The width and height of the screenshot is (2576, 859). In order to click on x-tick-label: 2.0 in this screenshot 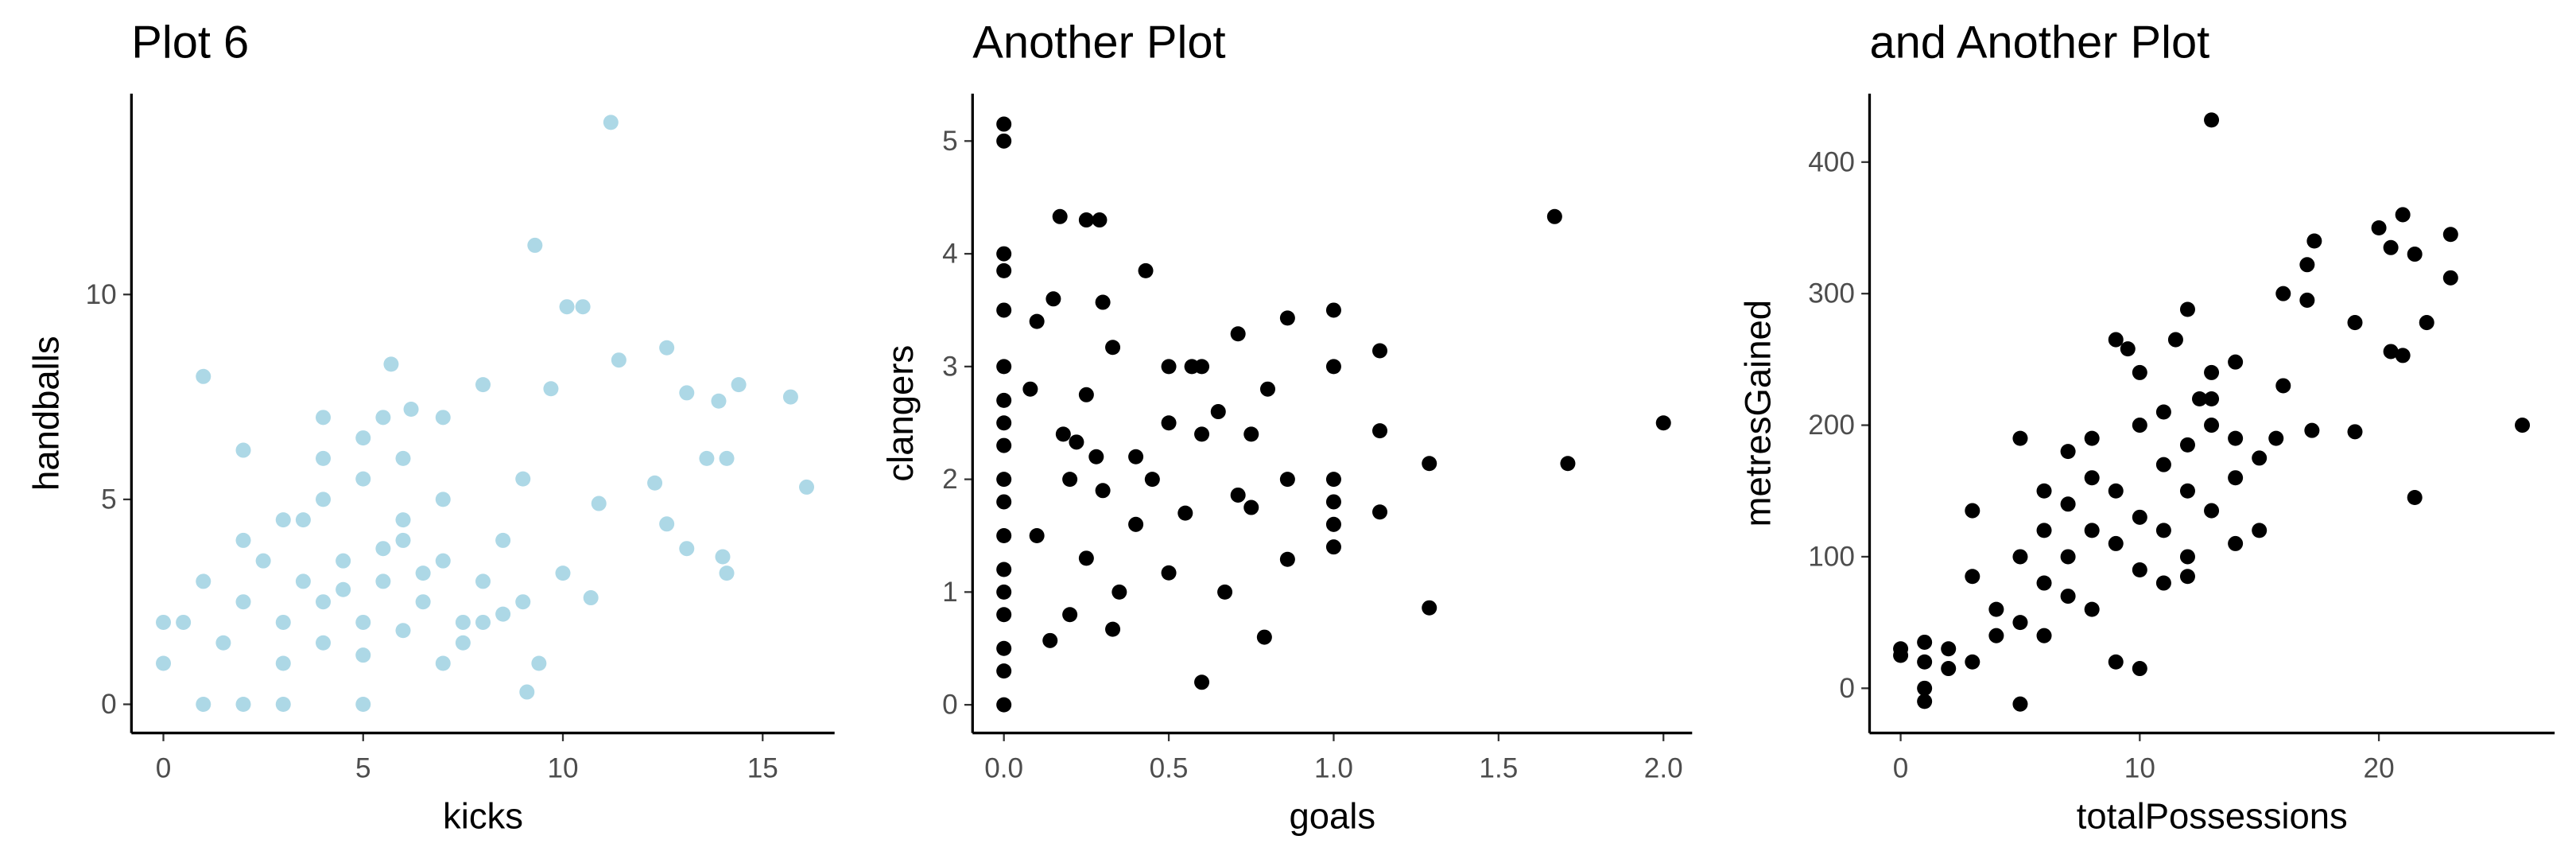, I will do `click(1664, 767)`.